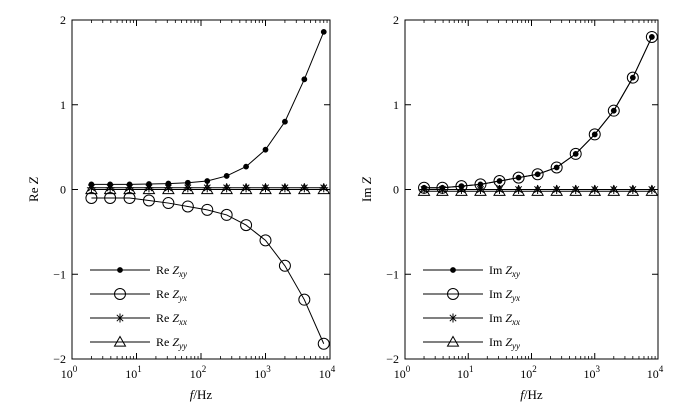 Image resolution: width=686 pixels, height=414 pixels. What do you see at coordinates (471, 319) in the screenshot?
I see `right-legend-entry-xx: Im Zxx` at bounding box center [471, 319].